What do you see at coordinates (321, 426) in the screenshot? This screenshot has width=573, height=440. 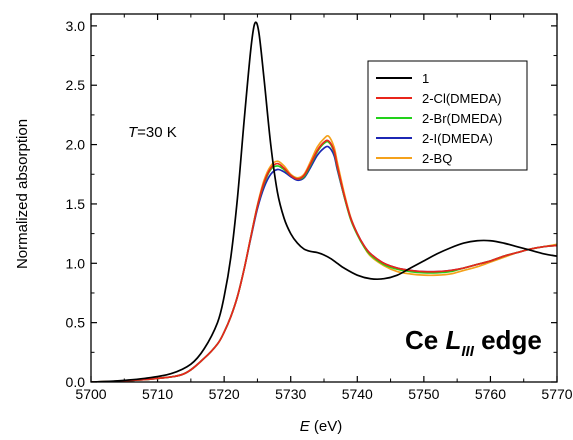 I see `x-axis-title: E (eV)` at bounding box center [321, 426].